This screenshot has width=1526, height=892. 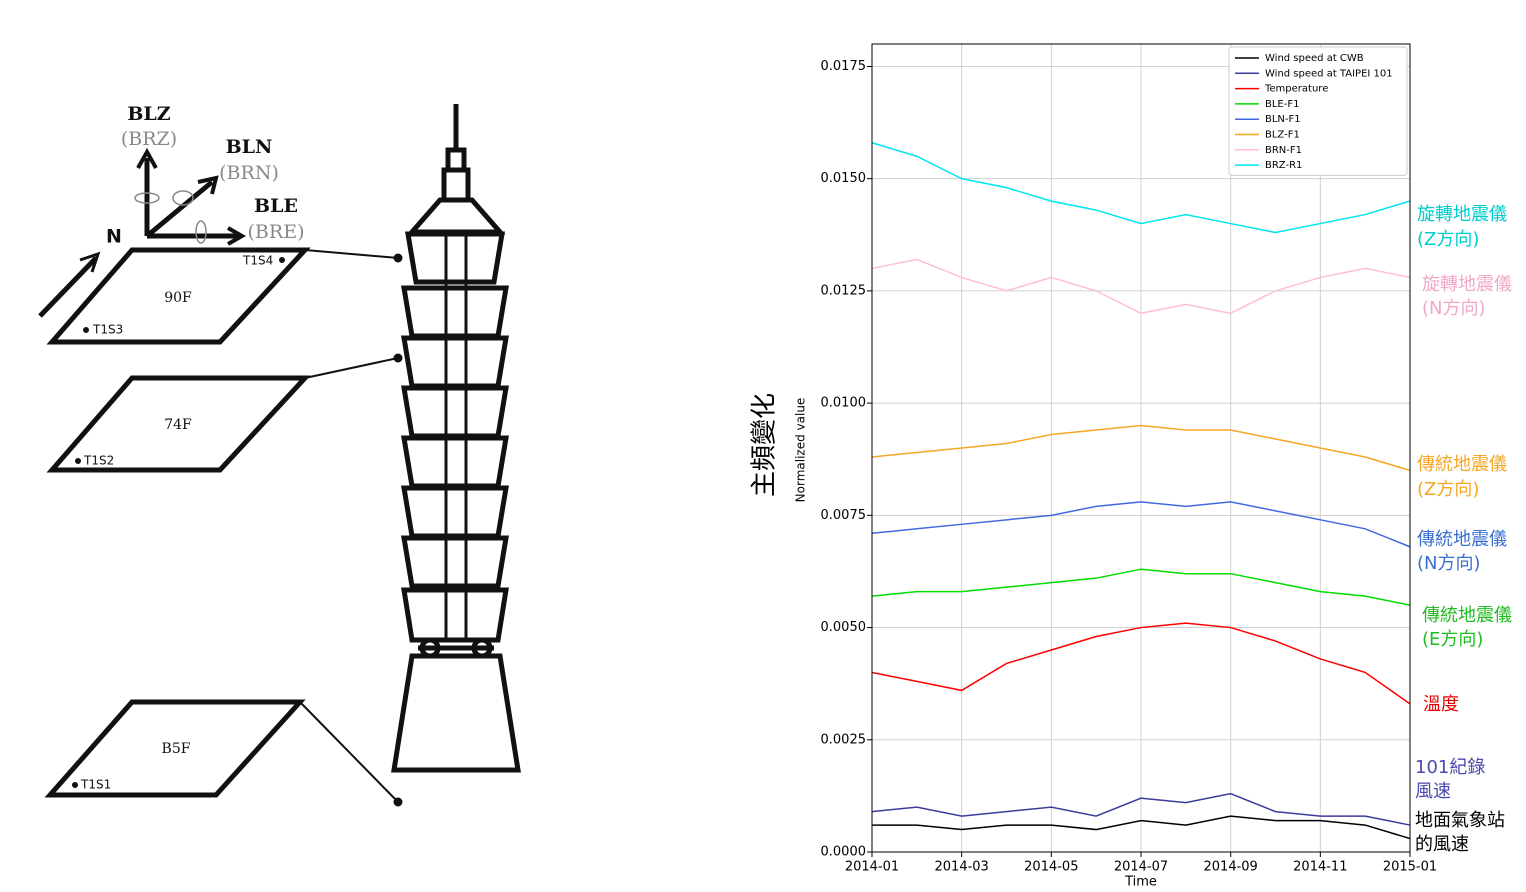 I want to click on sensor-label: T1S3, so click(x=107, y=330).